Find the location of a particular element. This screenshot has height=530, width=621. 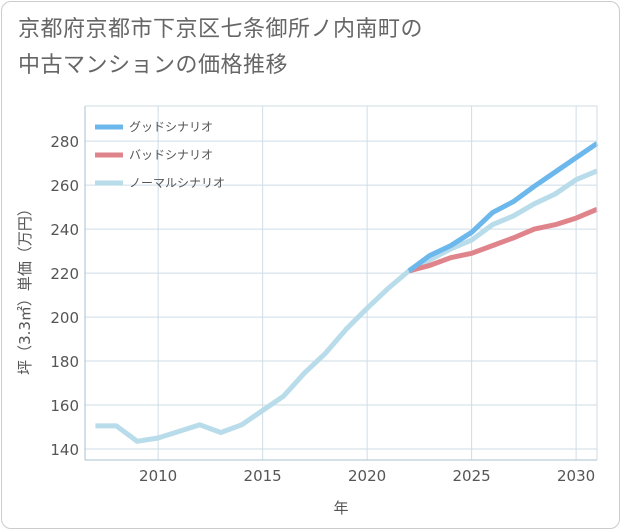

y-axis-title: 坪（3.3㎡）単価（万円） is located at coordinates (25, 288).